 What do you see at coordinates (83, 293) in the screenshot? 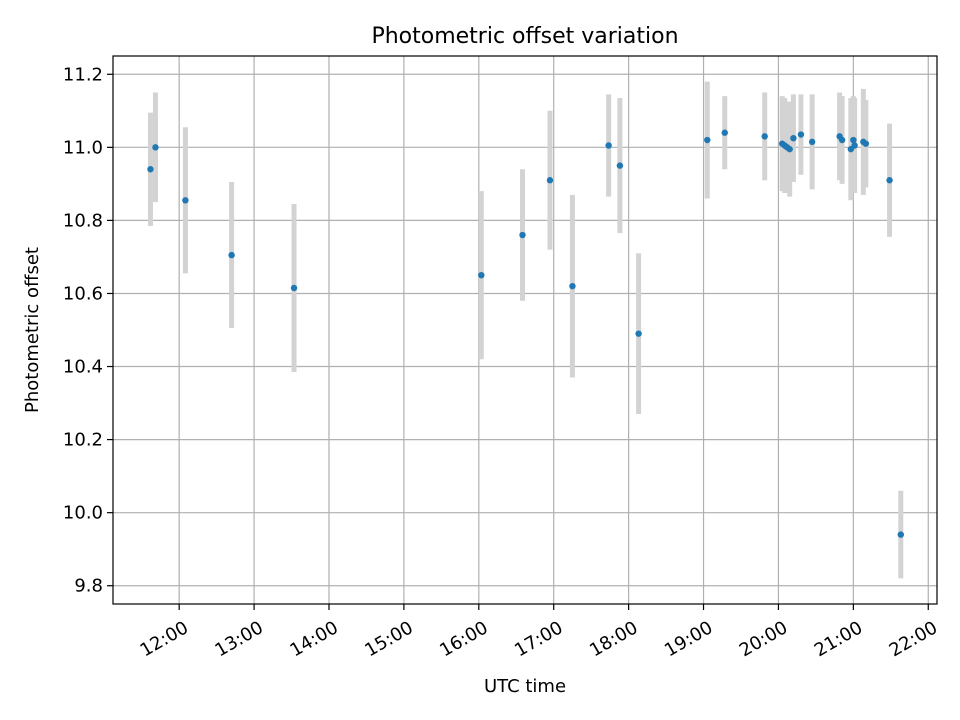
I see `y-tick-label: 10.6` at bounding box center [83, 293].